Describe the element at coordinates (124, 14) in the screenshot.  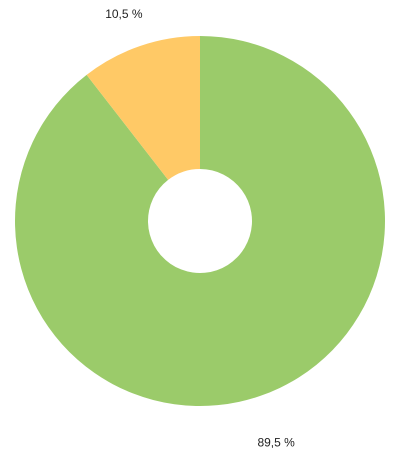
I see `value-label: 10,5 %` at that location.